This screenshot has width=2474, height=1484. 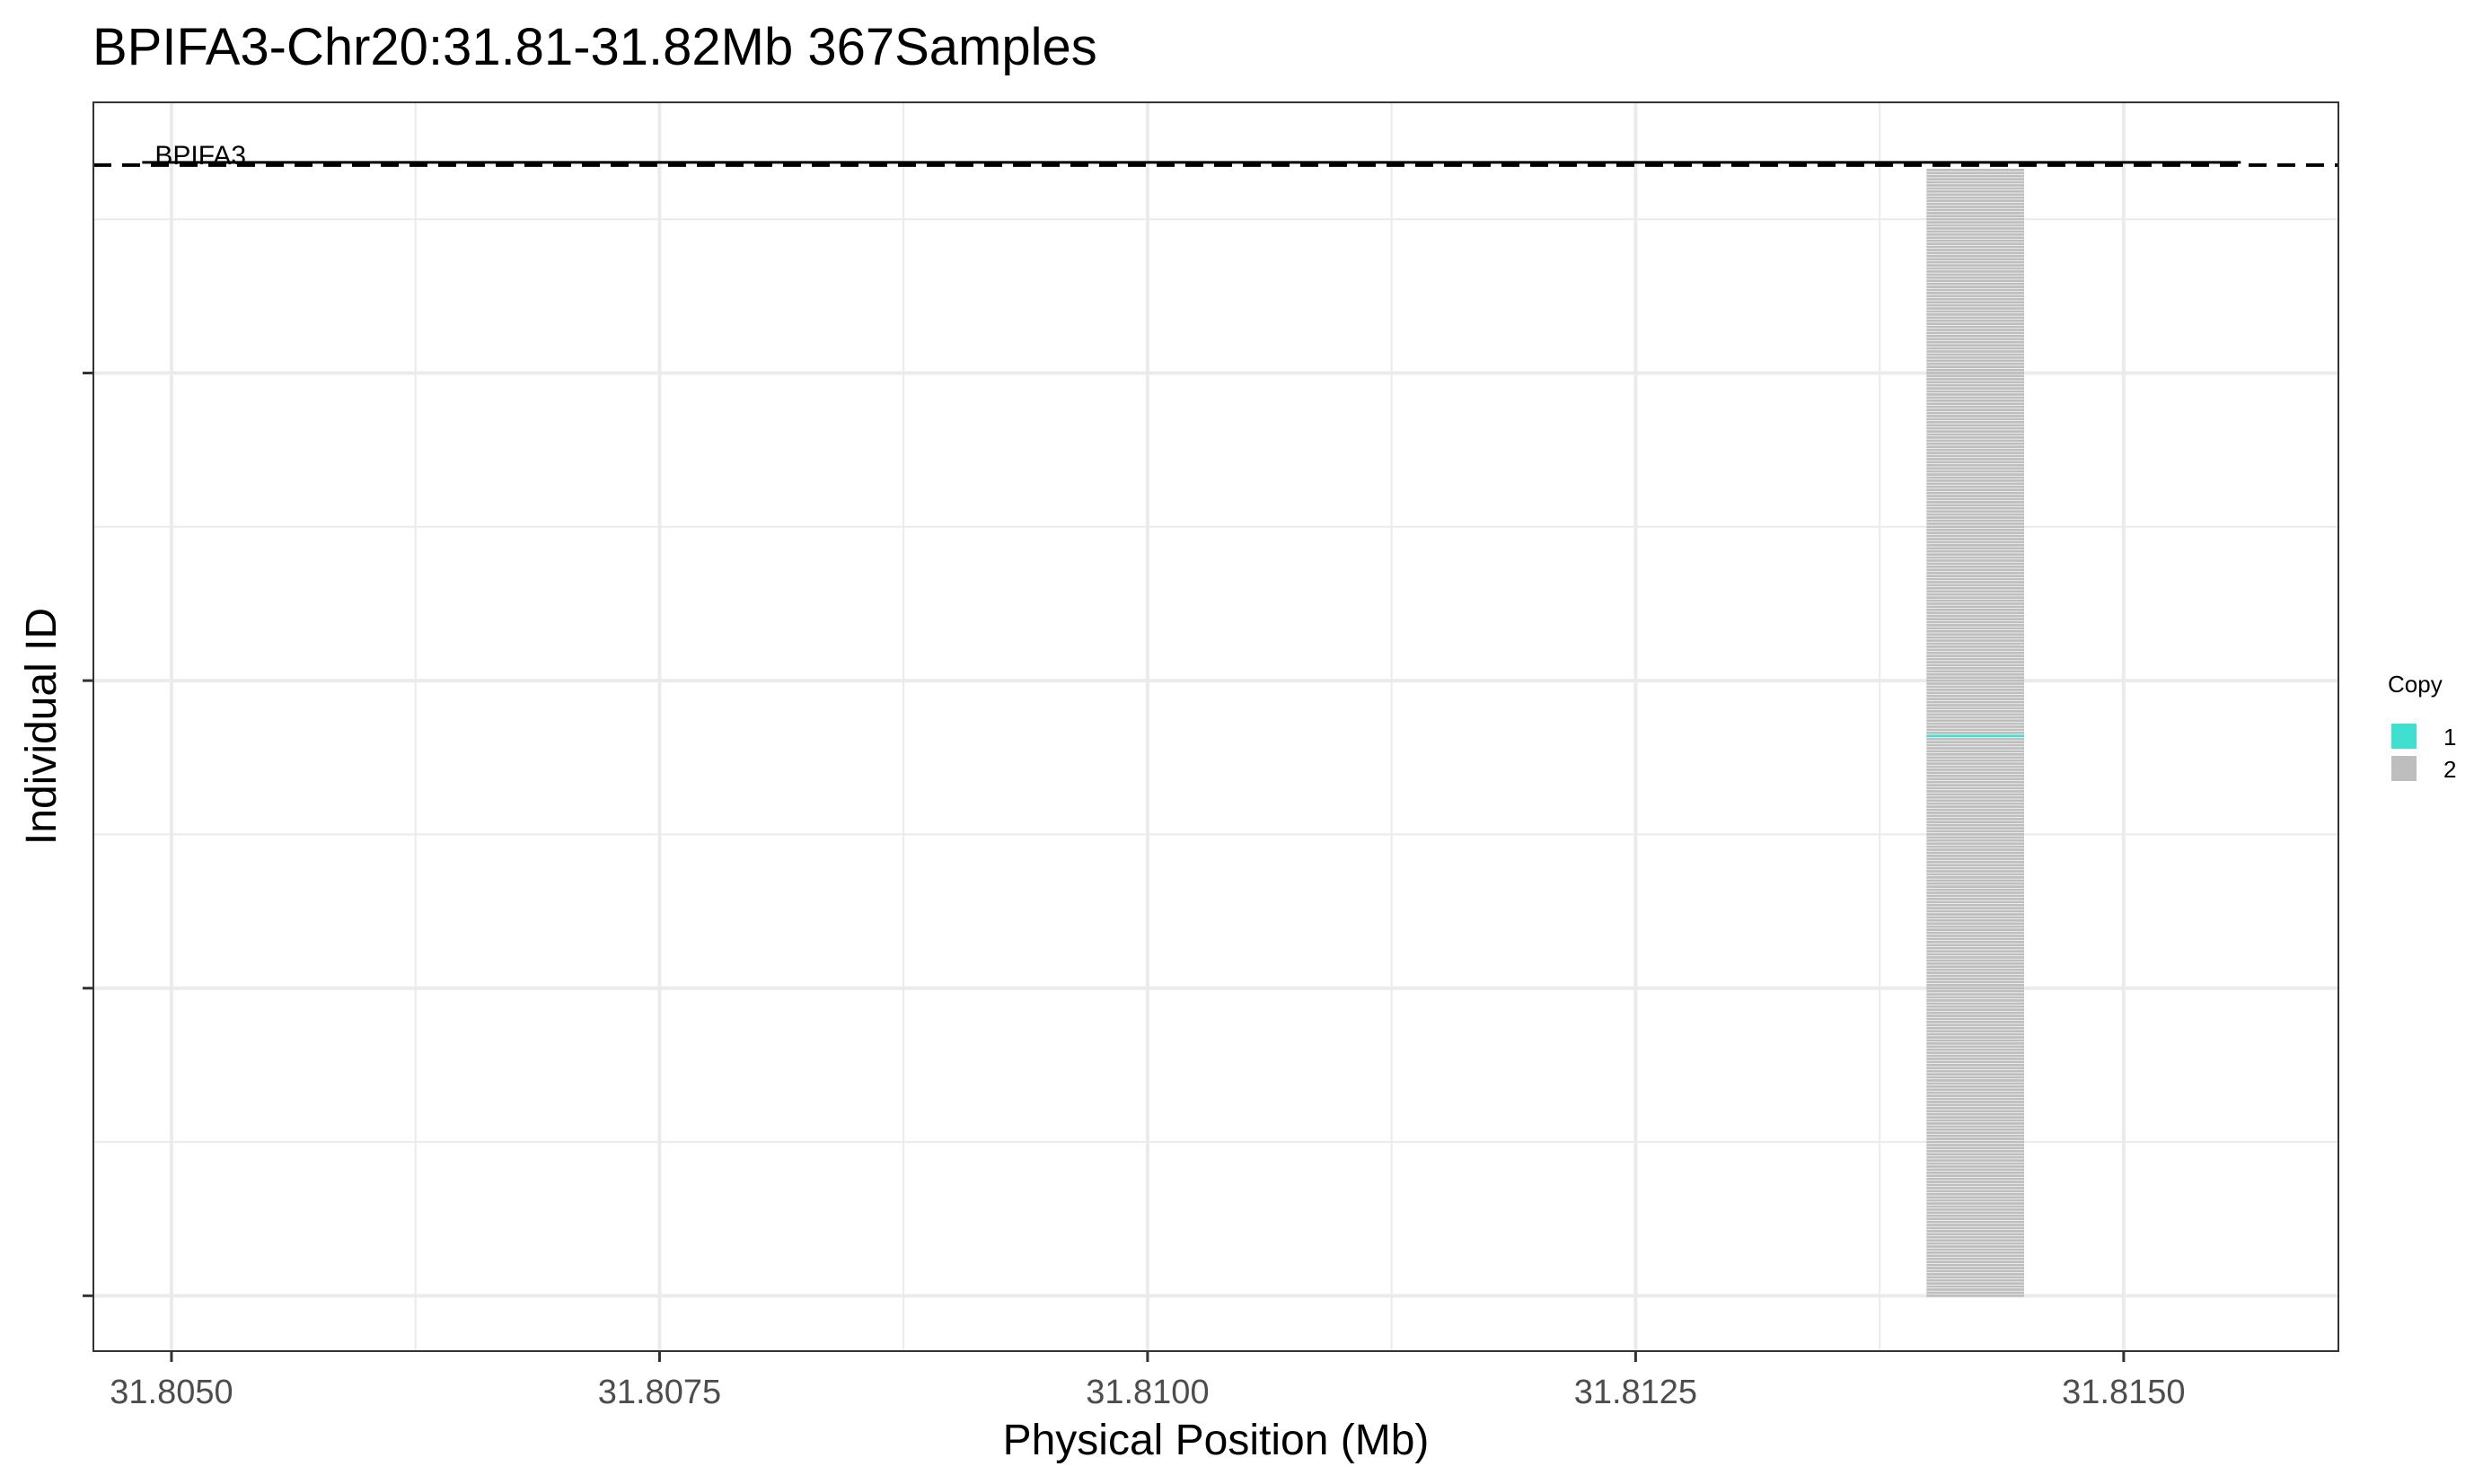 I want to click on legend: Copy 1 2, so click(x=2422, y=727).